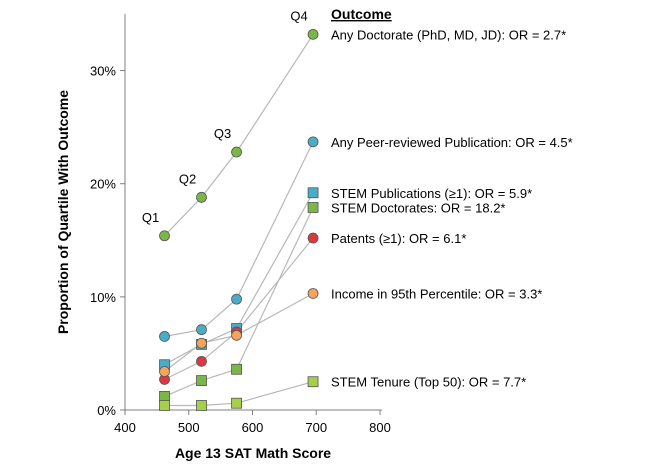  What do you see at coordinates (436, 293) in the screenshot?
I see `legend-label-5: Income in 95th Percentile: OR = 3.3*` at bounding box center [436, 293].